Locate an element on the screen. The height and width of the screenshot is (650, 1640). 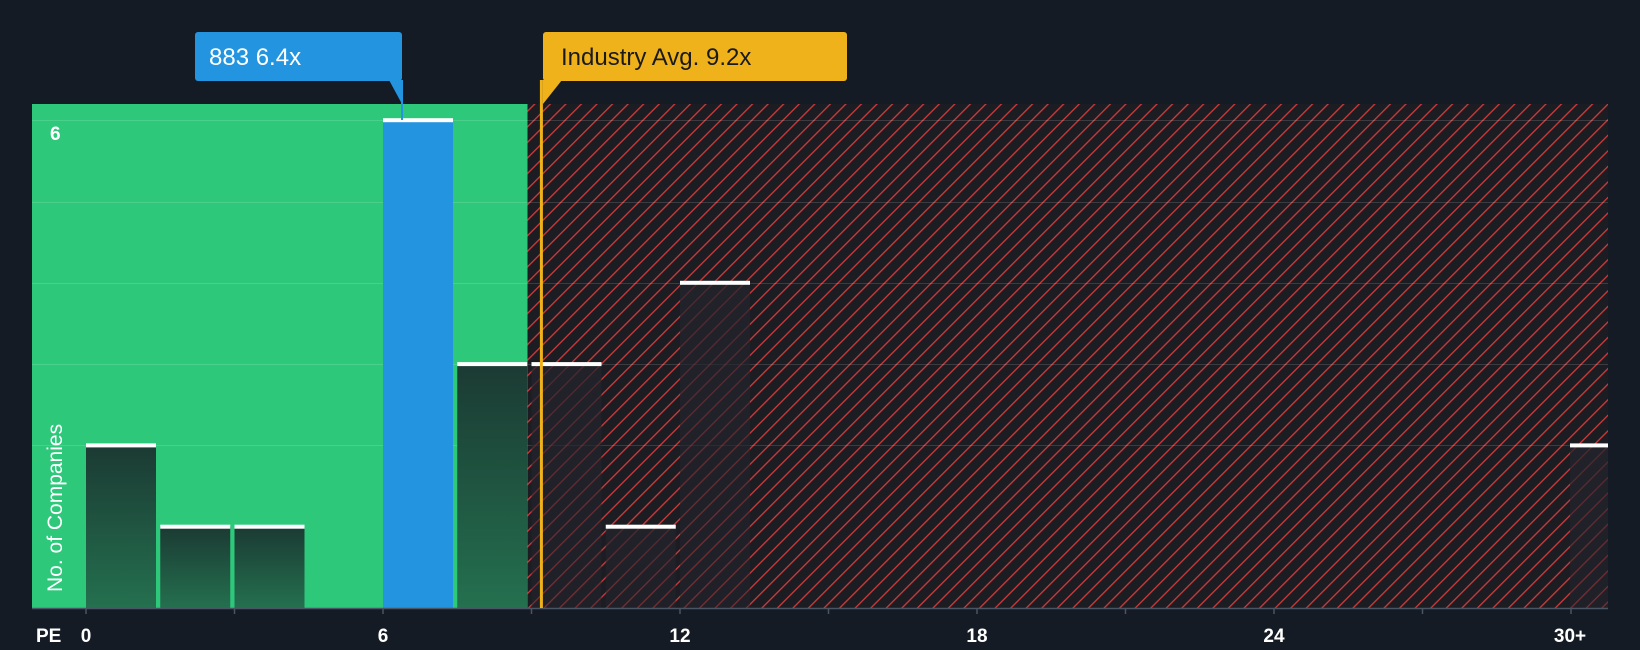
industry-average-label: Industry Avg. 9.2x is located at coordinates (656, 57).